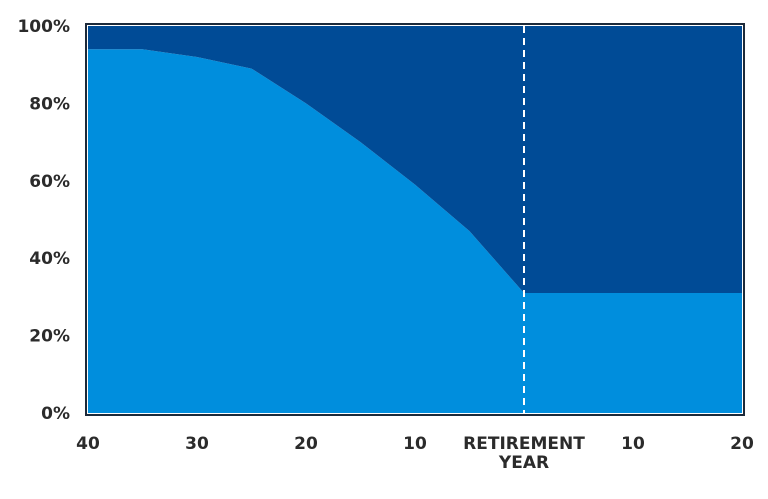  Describe the element at coordinates (43, 220) in the screenshot. I see `y-axis: 0% 20% 40% 60% 80% 100%` at that location.